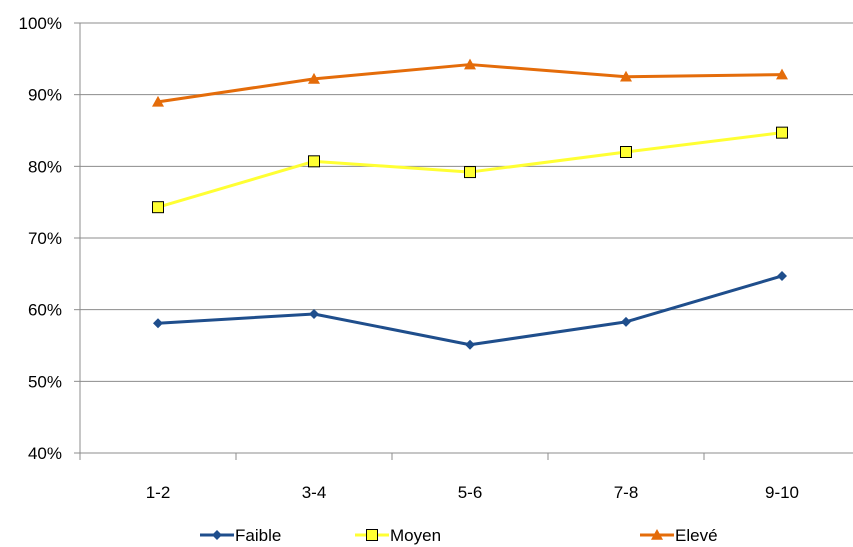 Image resolution: width=853 pixels, height=547 pixels. Describe the element at coordinates (40, 23) in the screenshot. I see `y-tick-label: 100%` at that location.